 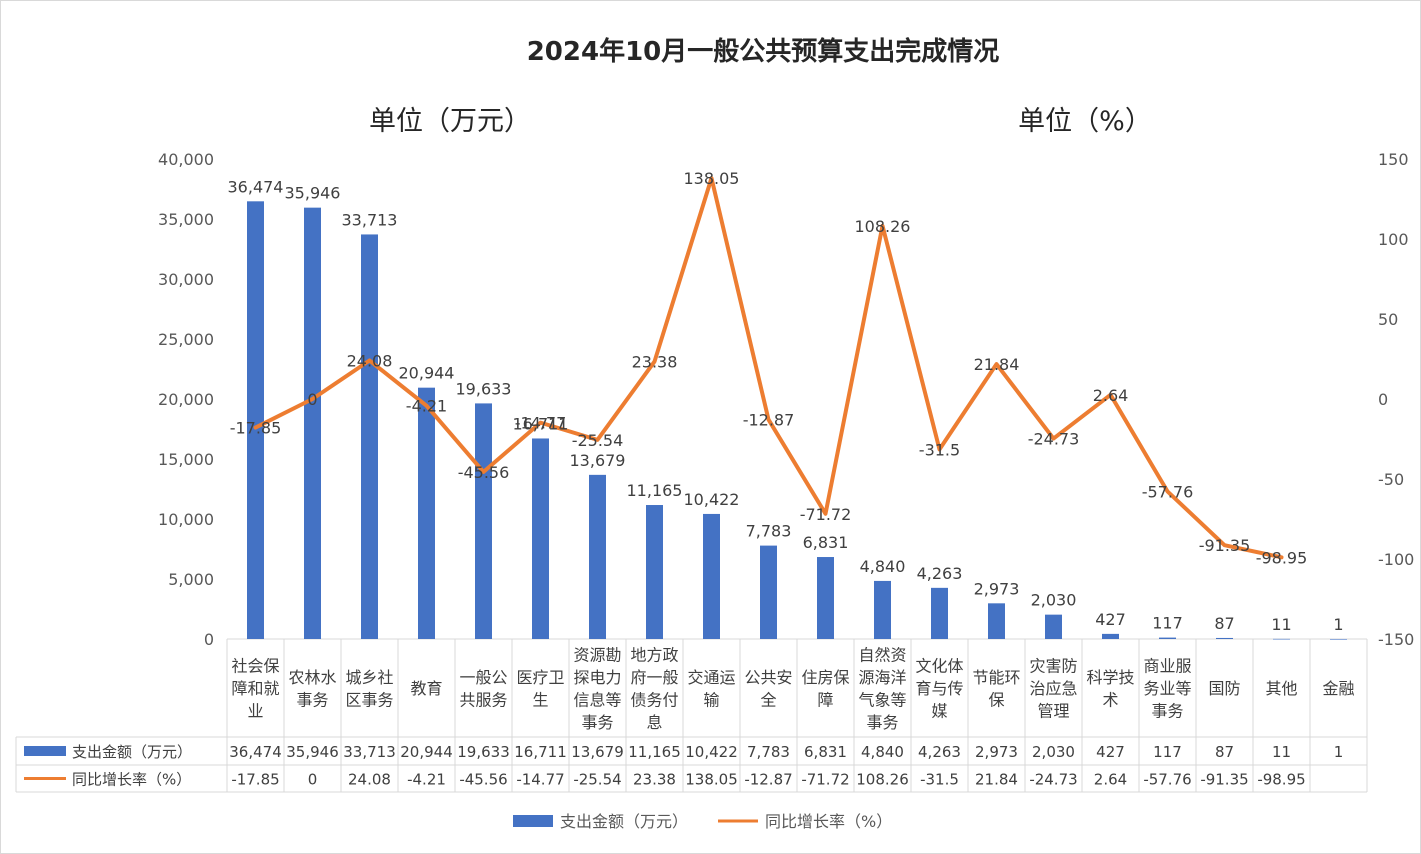 What do you see at coordinates (882, 780) in the screenshot?
I see `table-cell-growth: 108.26` at bounding box center [882, 780].